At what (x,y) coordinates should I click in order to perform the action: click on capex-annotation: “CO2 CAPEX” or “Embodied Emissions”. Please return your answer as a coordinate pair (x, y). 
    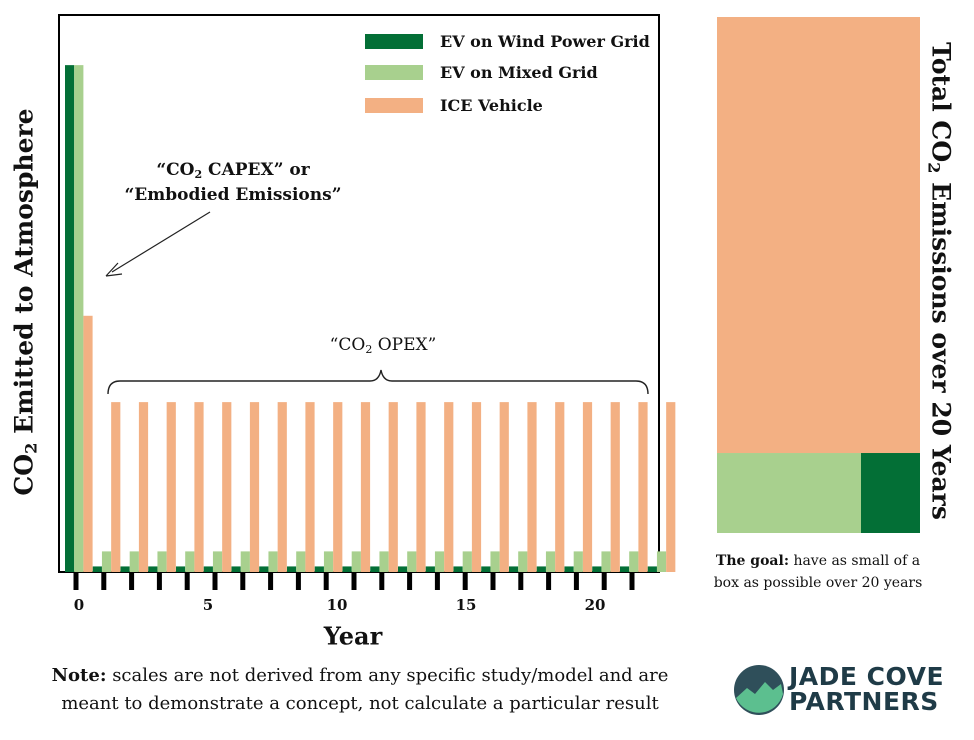
    Looking at the image, I should click on (233, 182).